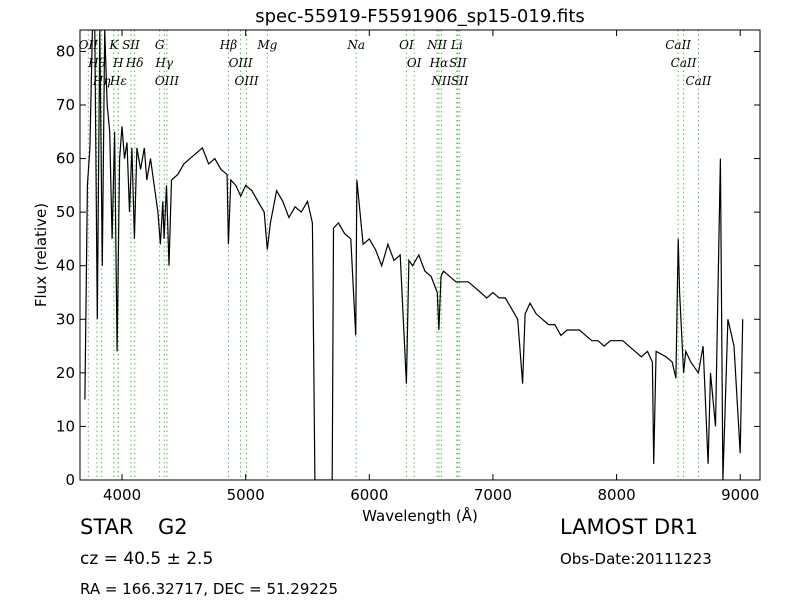  What do you see at coordinates (106, 527) in the screenshot?
I see `object-class: STAR` at bounding box center [106, 527].